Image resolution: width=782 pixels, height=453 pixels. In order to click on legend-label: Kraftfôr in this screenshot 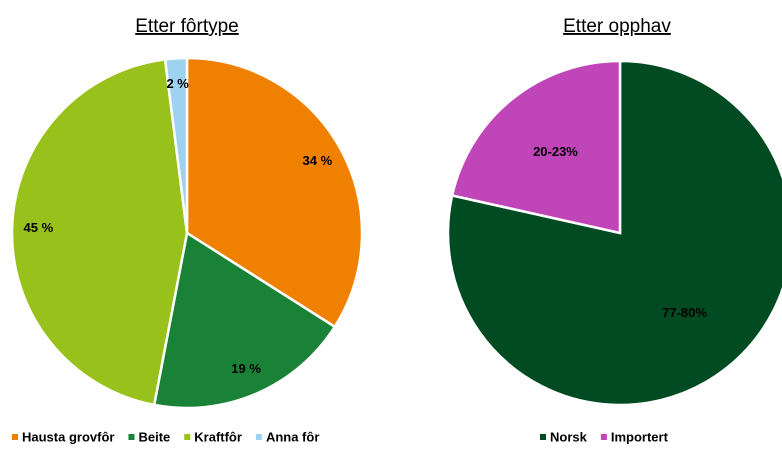, I will do `click(218, 436)`.